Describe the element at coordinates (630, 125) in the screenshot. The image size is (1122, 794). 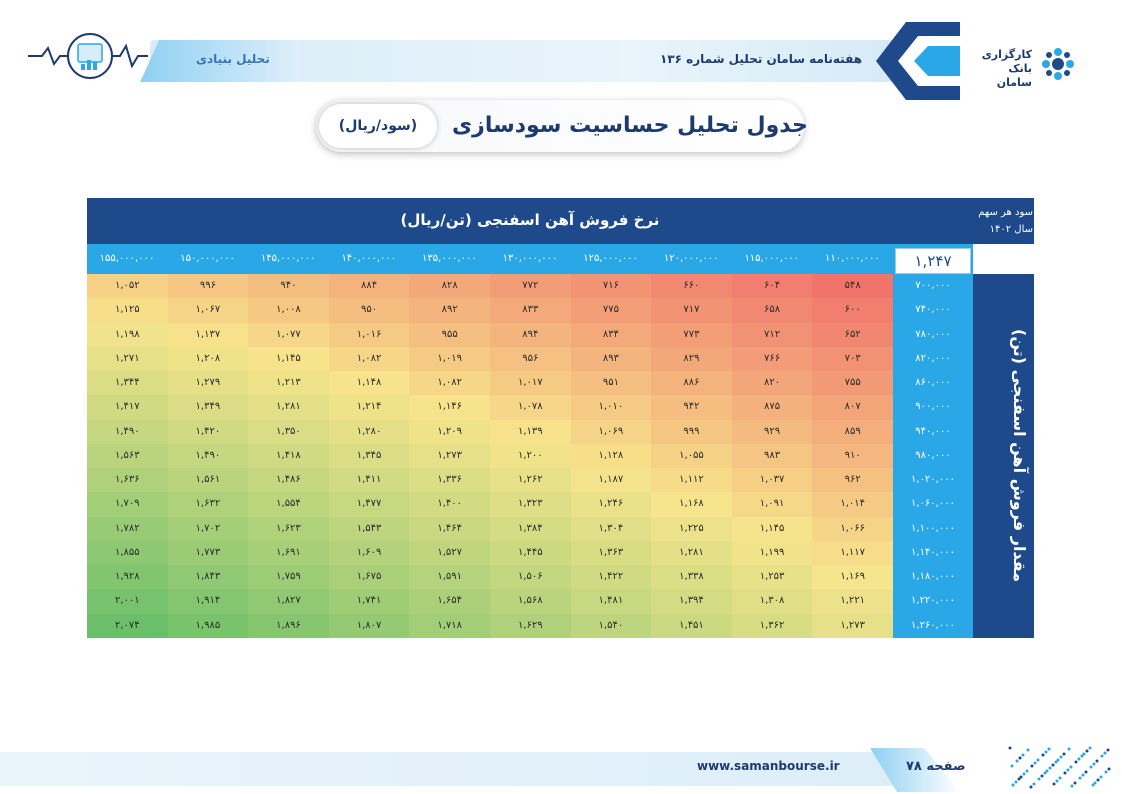
I see `page-title: جدول تحلیل حساسیت سودسازی` at that location.